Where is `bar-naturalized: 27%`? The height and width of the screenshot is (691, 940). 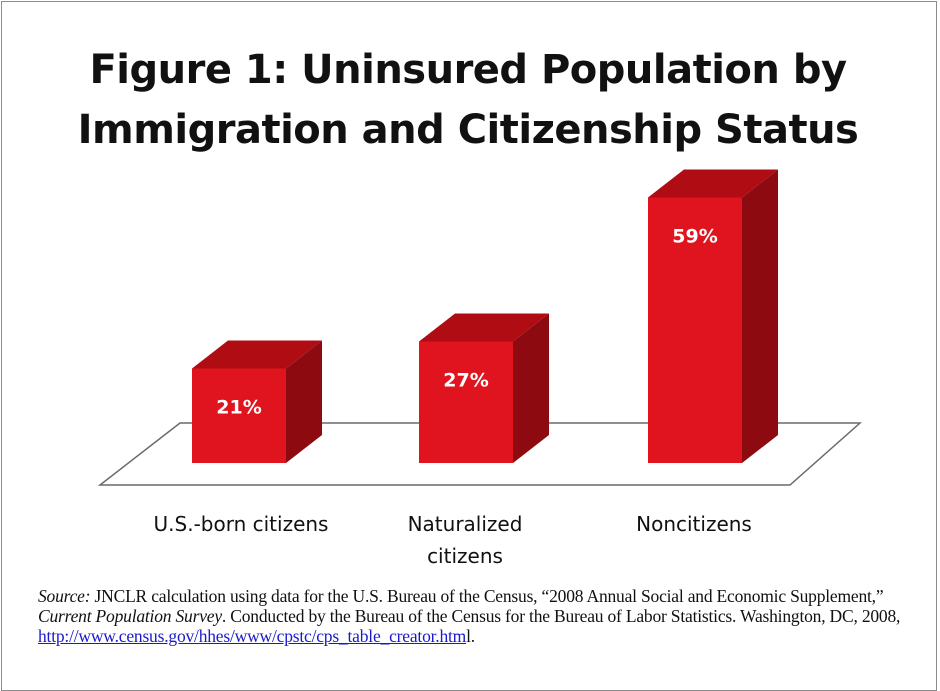 bar-naturalized: 27% is located at coordinates (484, 388).